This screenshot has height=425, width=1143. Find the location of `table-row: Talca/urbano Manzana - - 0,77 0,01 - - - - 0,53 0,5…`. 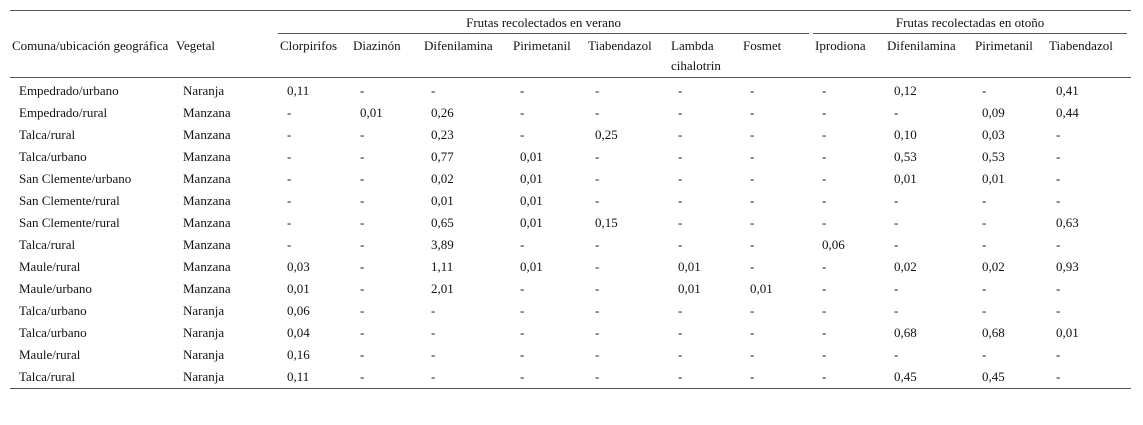

table-row: Talca/urbano Manzana - - 0,77 0,01 - - - - 0,53 0,5… is located at coordinates (570, 157).